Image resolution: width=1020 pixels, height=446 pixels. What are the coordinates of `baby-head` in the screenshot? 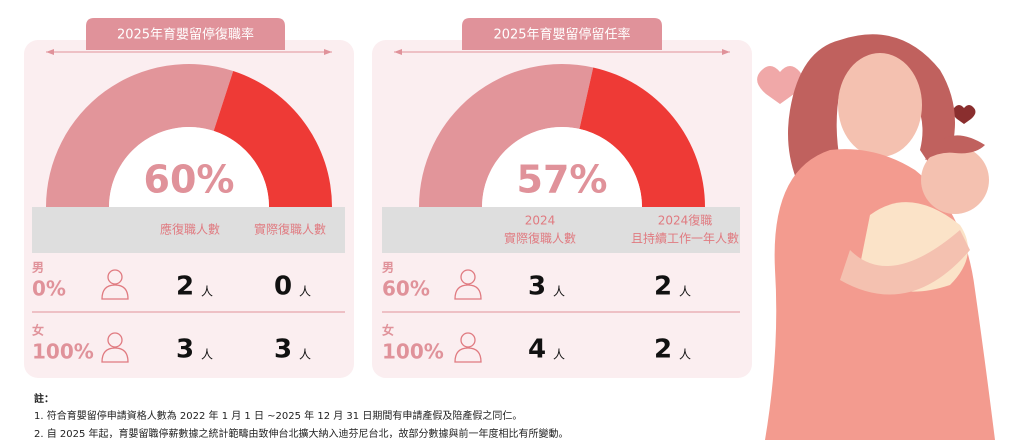 It's located at (955, 180).